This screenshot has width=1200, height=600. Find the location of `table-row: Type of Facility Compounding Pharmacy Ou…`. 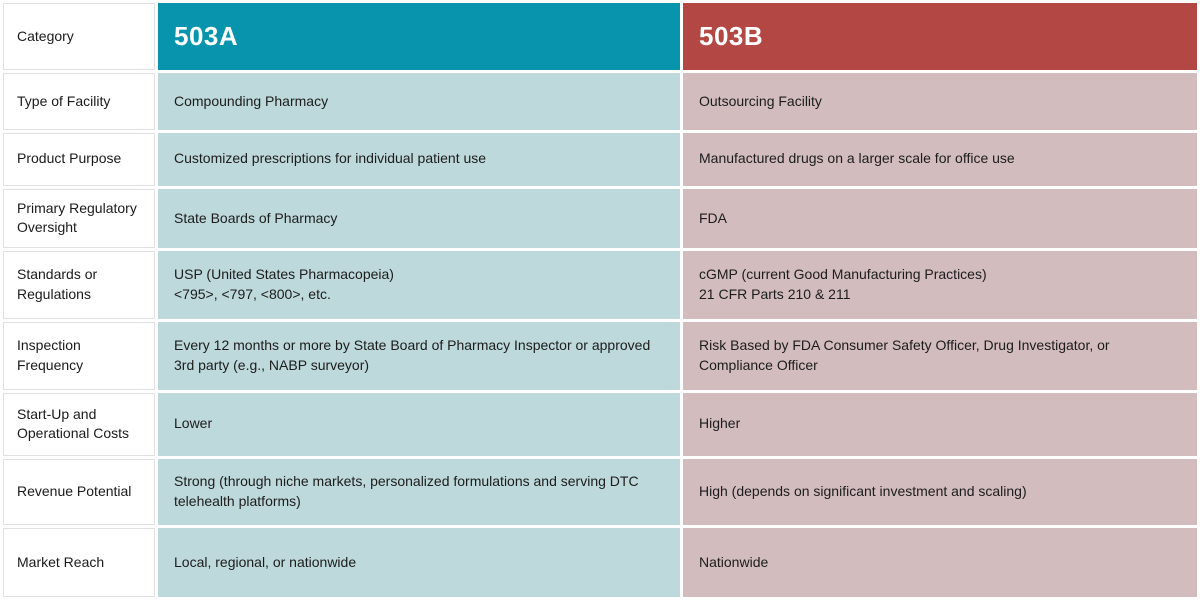

table-row: Type of Facility Compounding Pharmacy Ou… is located at coordinates (600, 101).